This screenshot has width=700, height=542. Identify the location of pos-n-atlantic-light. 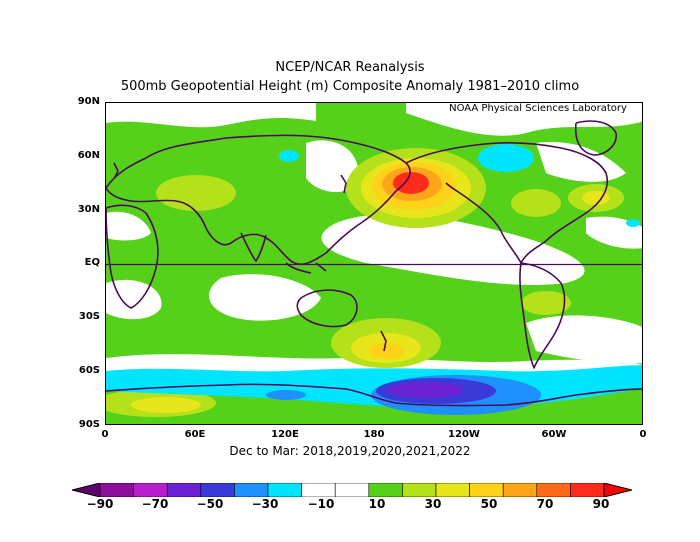
(536, 203).